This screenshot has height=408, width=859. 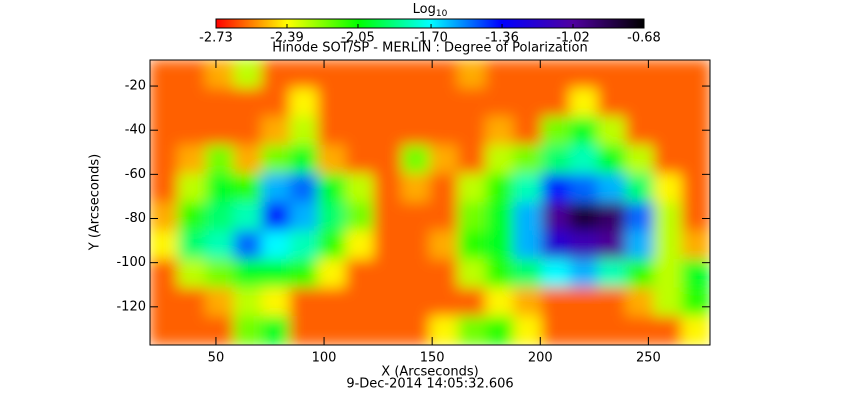 What do you see at coordinates (430, 10) in the screenshot?
I see `colorbar-title: Log10` at bounding box center [430, 10].